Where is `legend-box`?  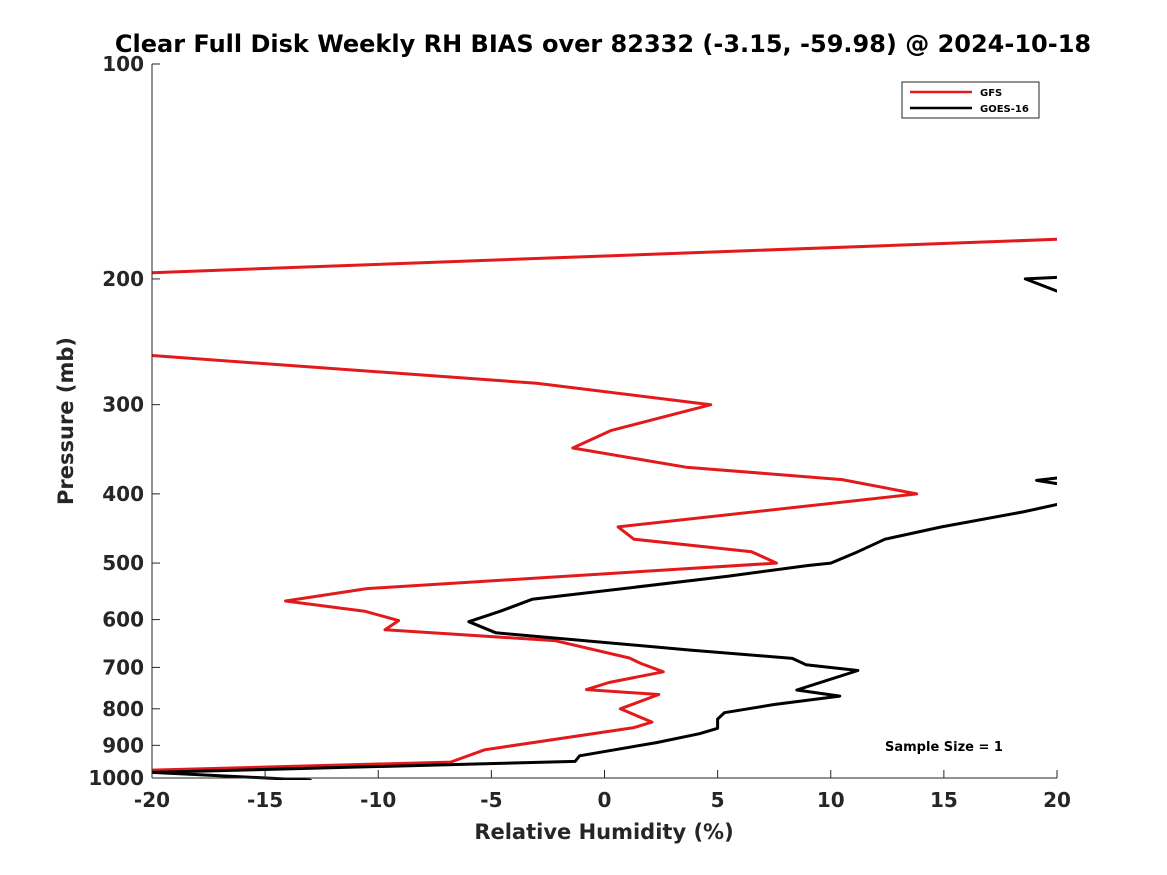
legend-box is located at coordinates (970, 100).